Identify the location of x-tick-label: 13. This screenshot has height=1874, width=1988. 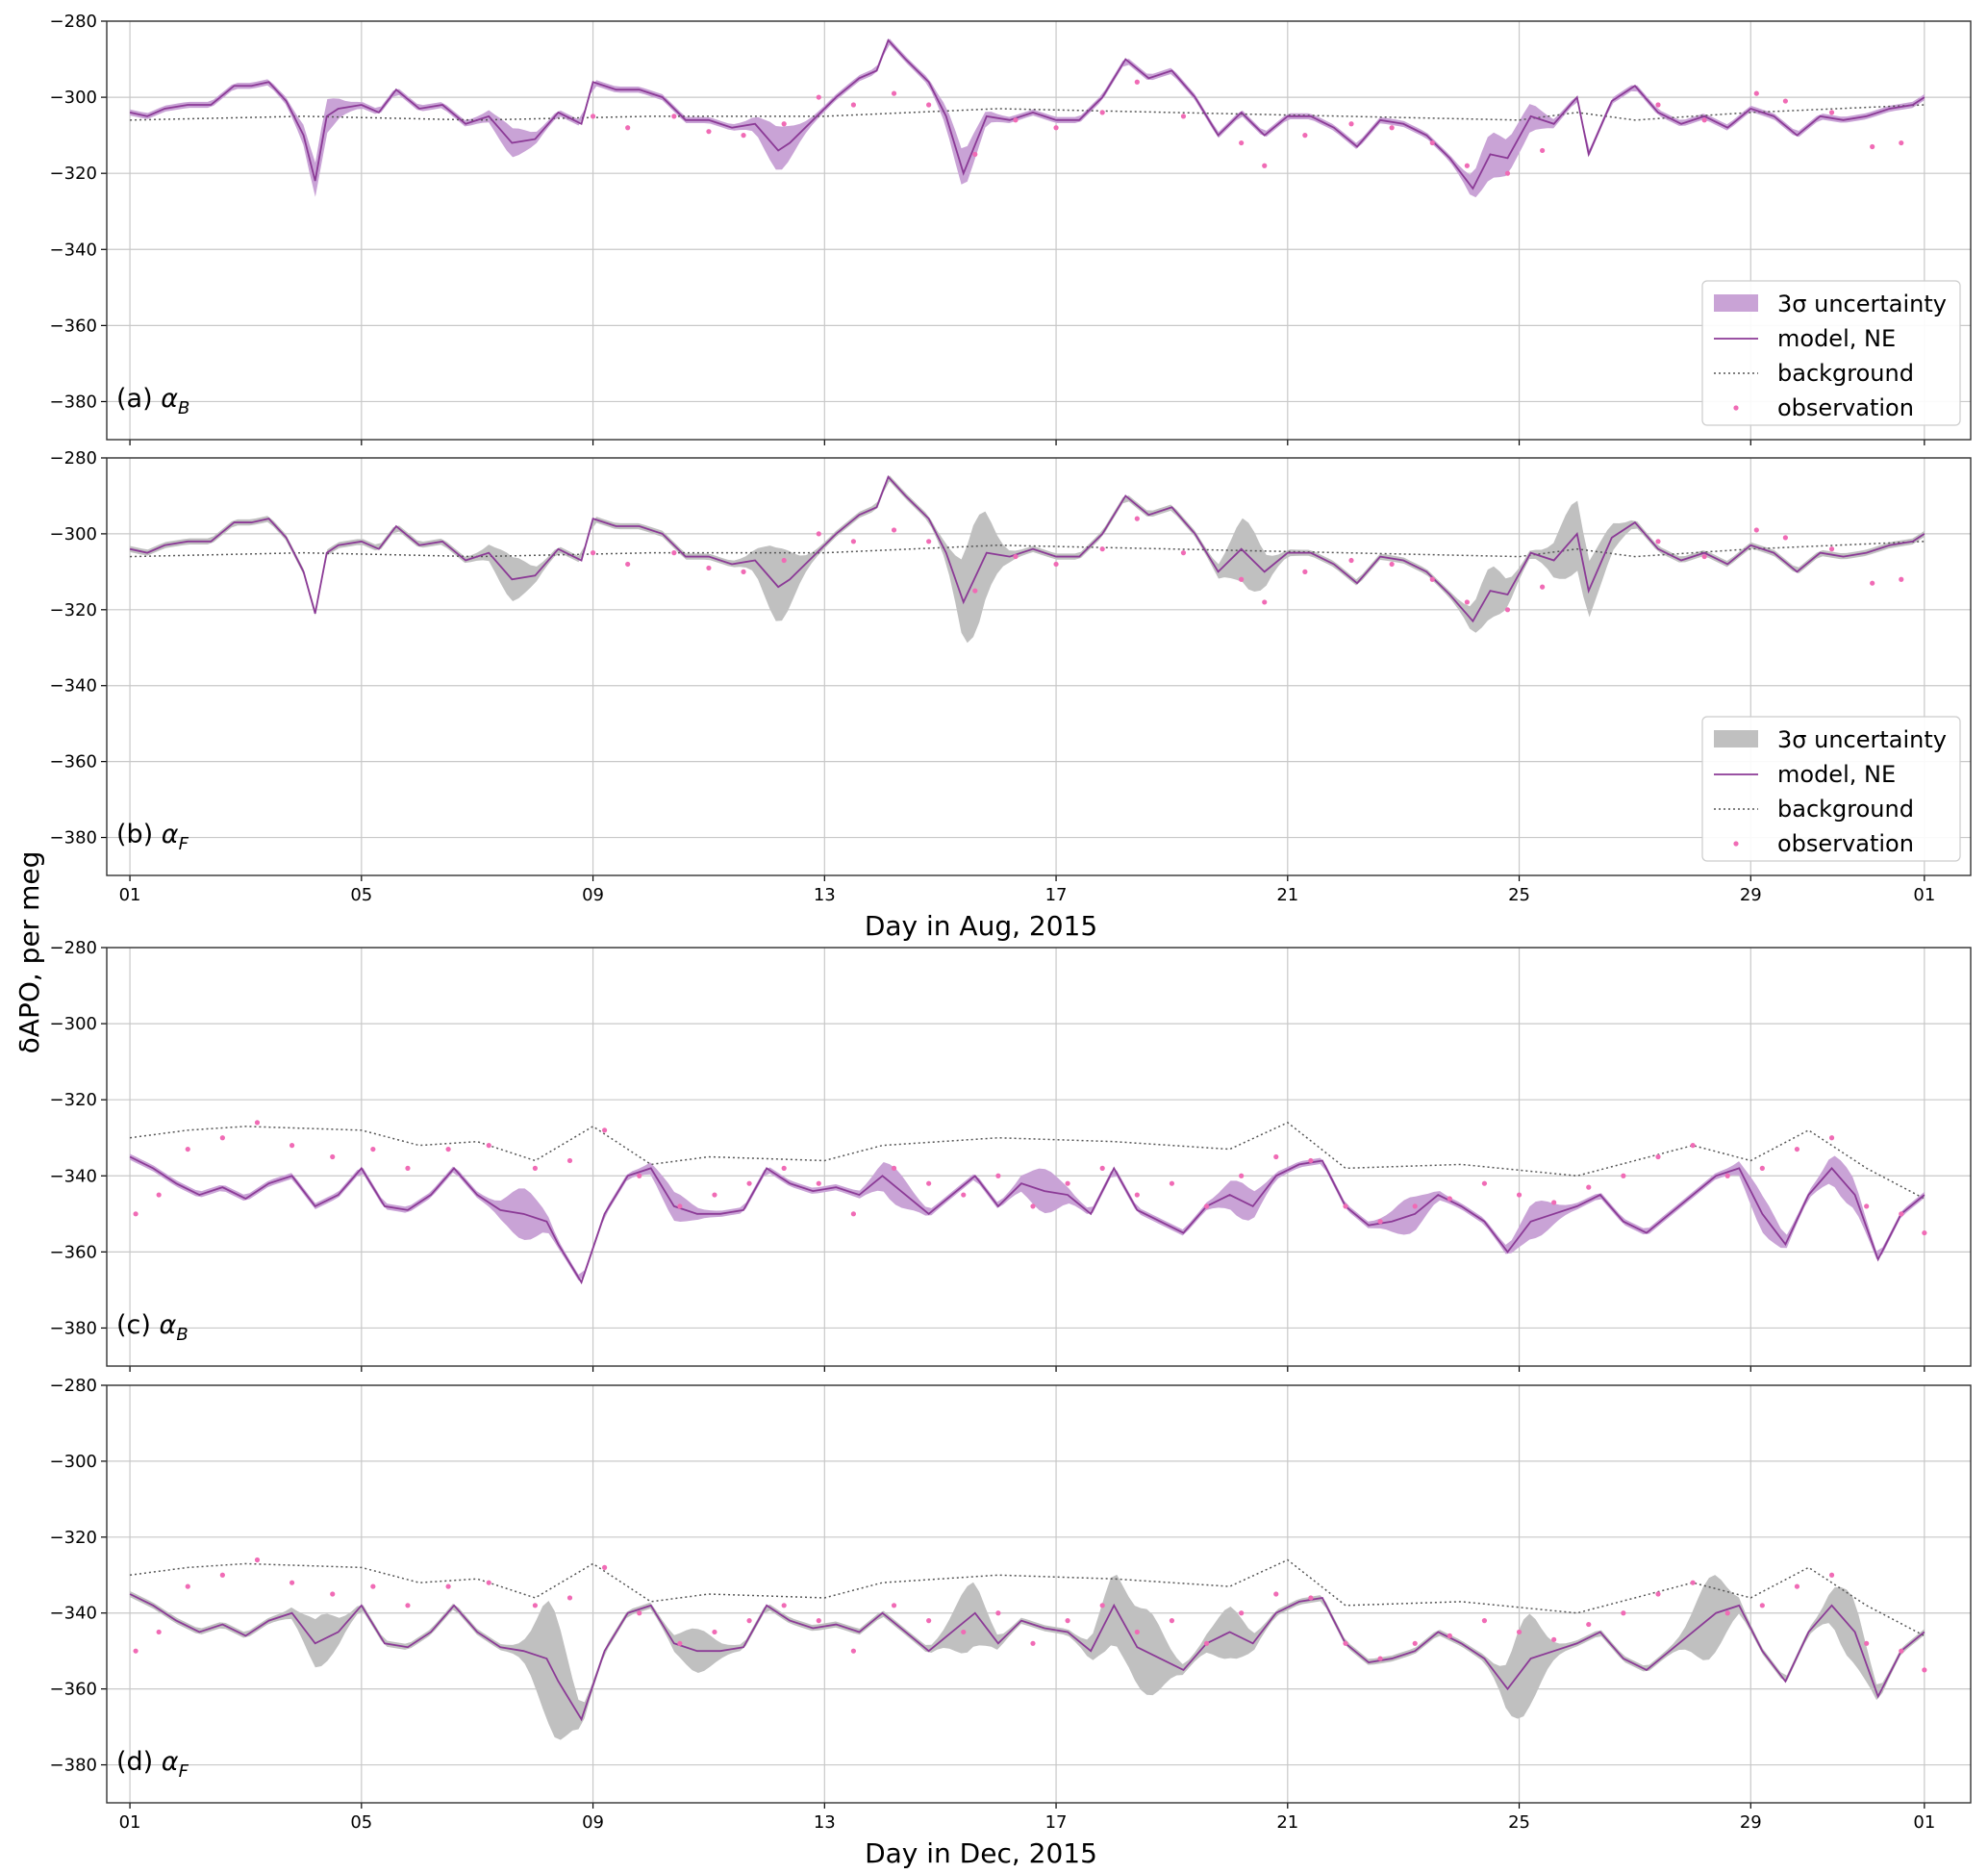
(825, 1823).